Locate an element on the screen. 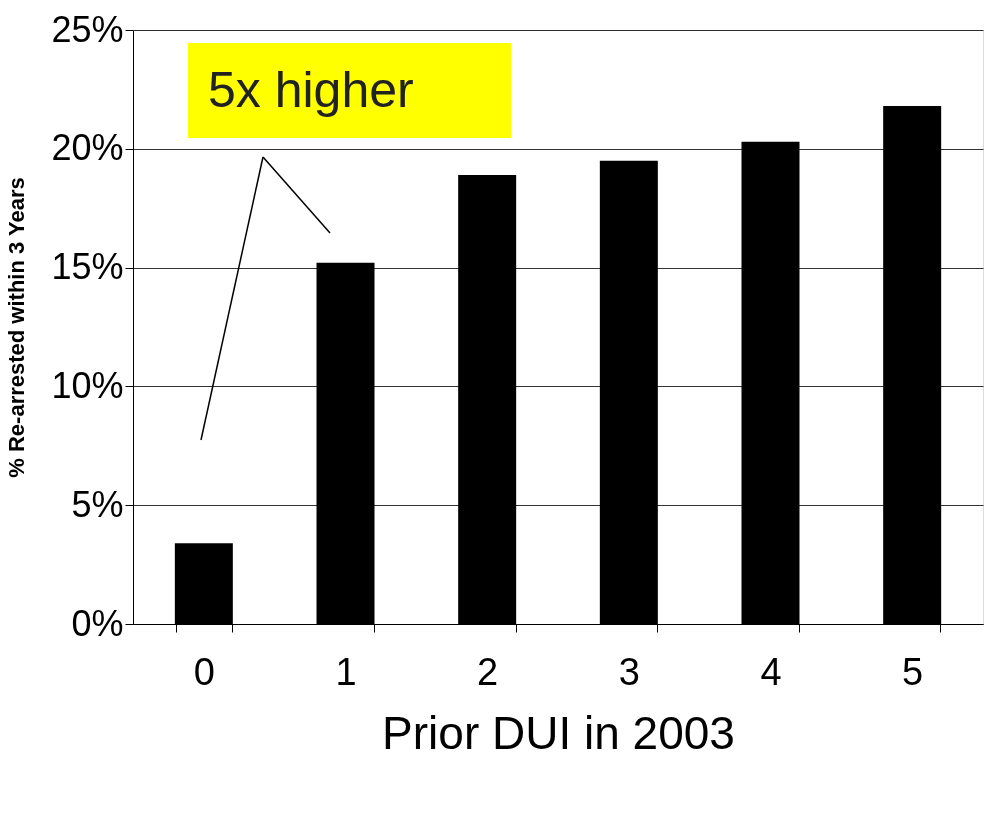  x-tick-label: 3 is located at coordinates (629, 671).